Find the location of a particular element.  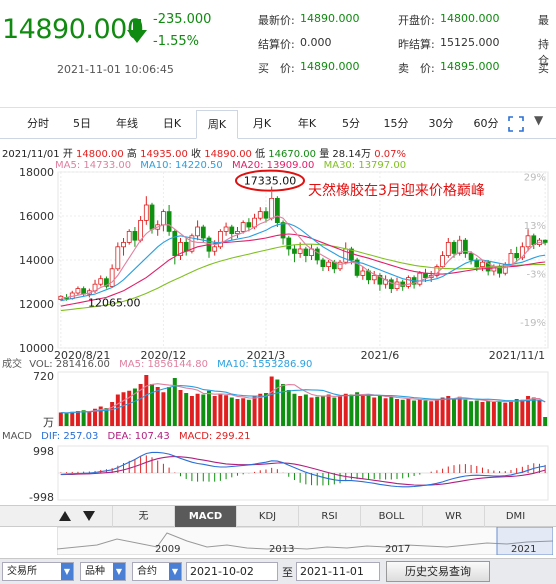

navigator-history-line is located at coordinates (305, 541).